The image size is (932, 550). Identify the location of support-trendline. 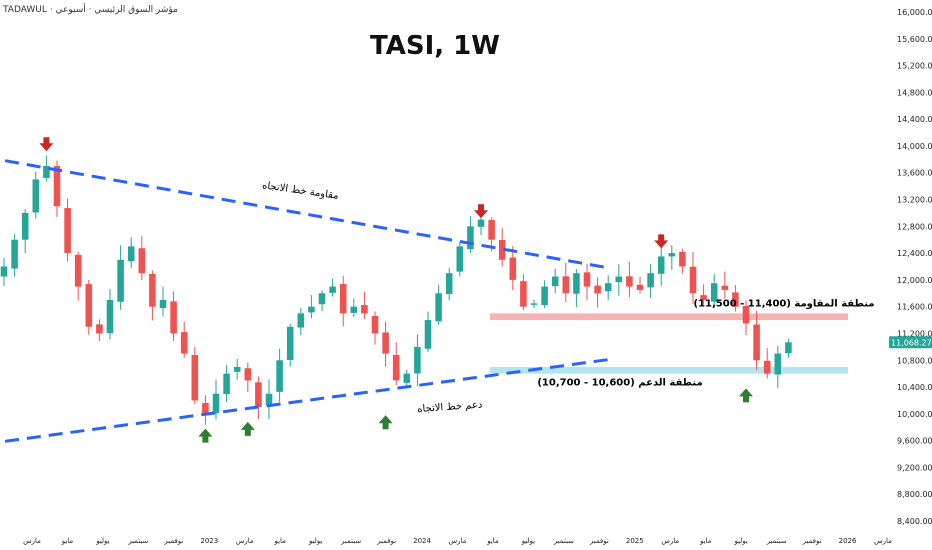
(306, 400).